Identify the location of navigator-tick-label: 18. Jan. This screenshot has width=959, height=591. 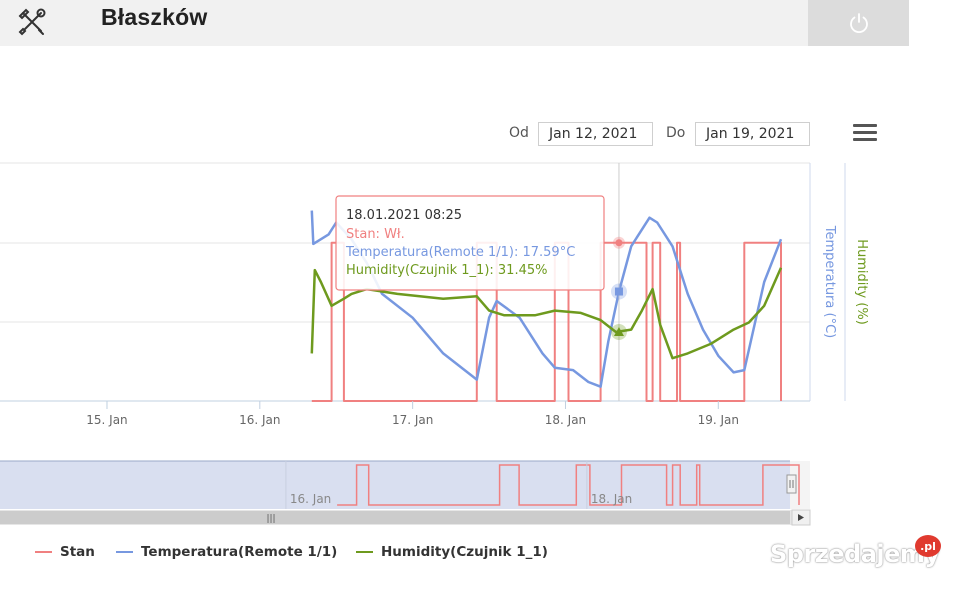
(611, 499).